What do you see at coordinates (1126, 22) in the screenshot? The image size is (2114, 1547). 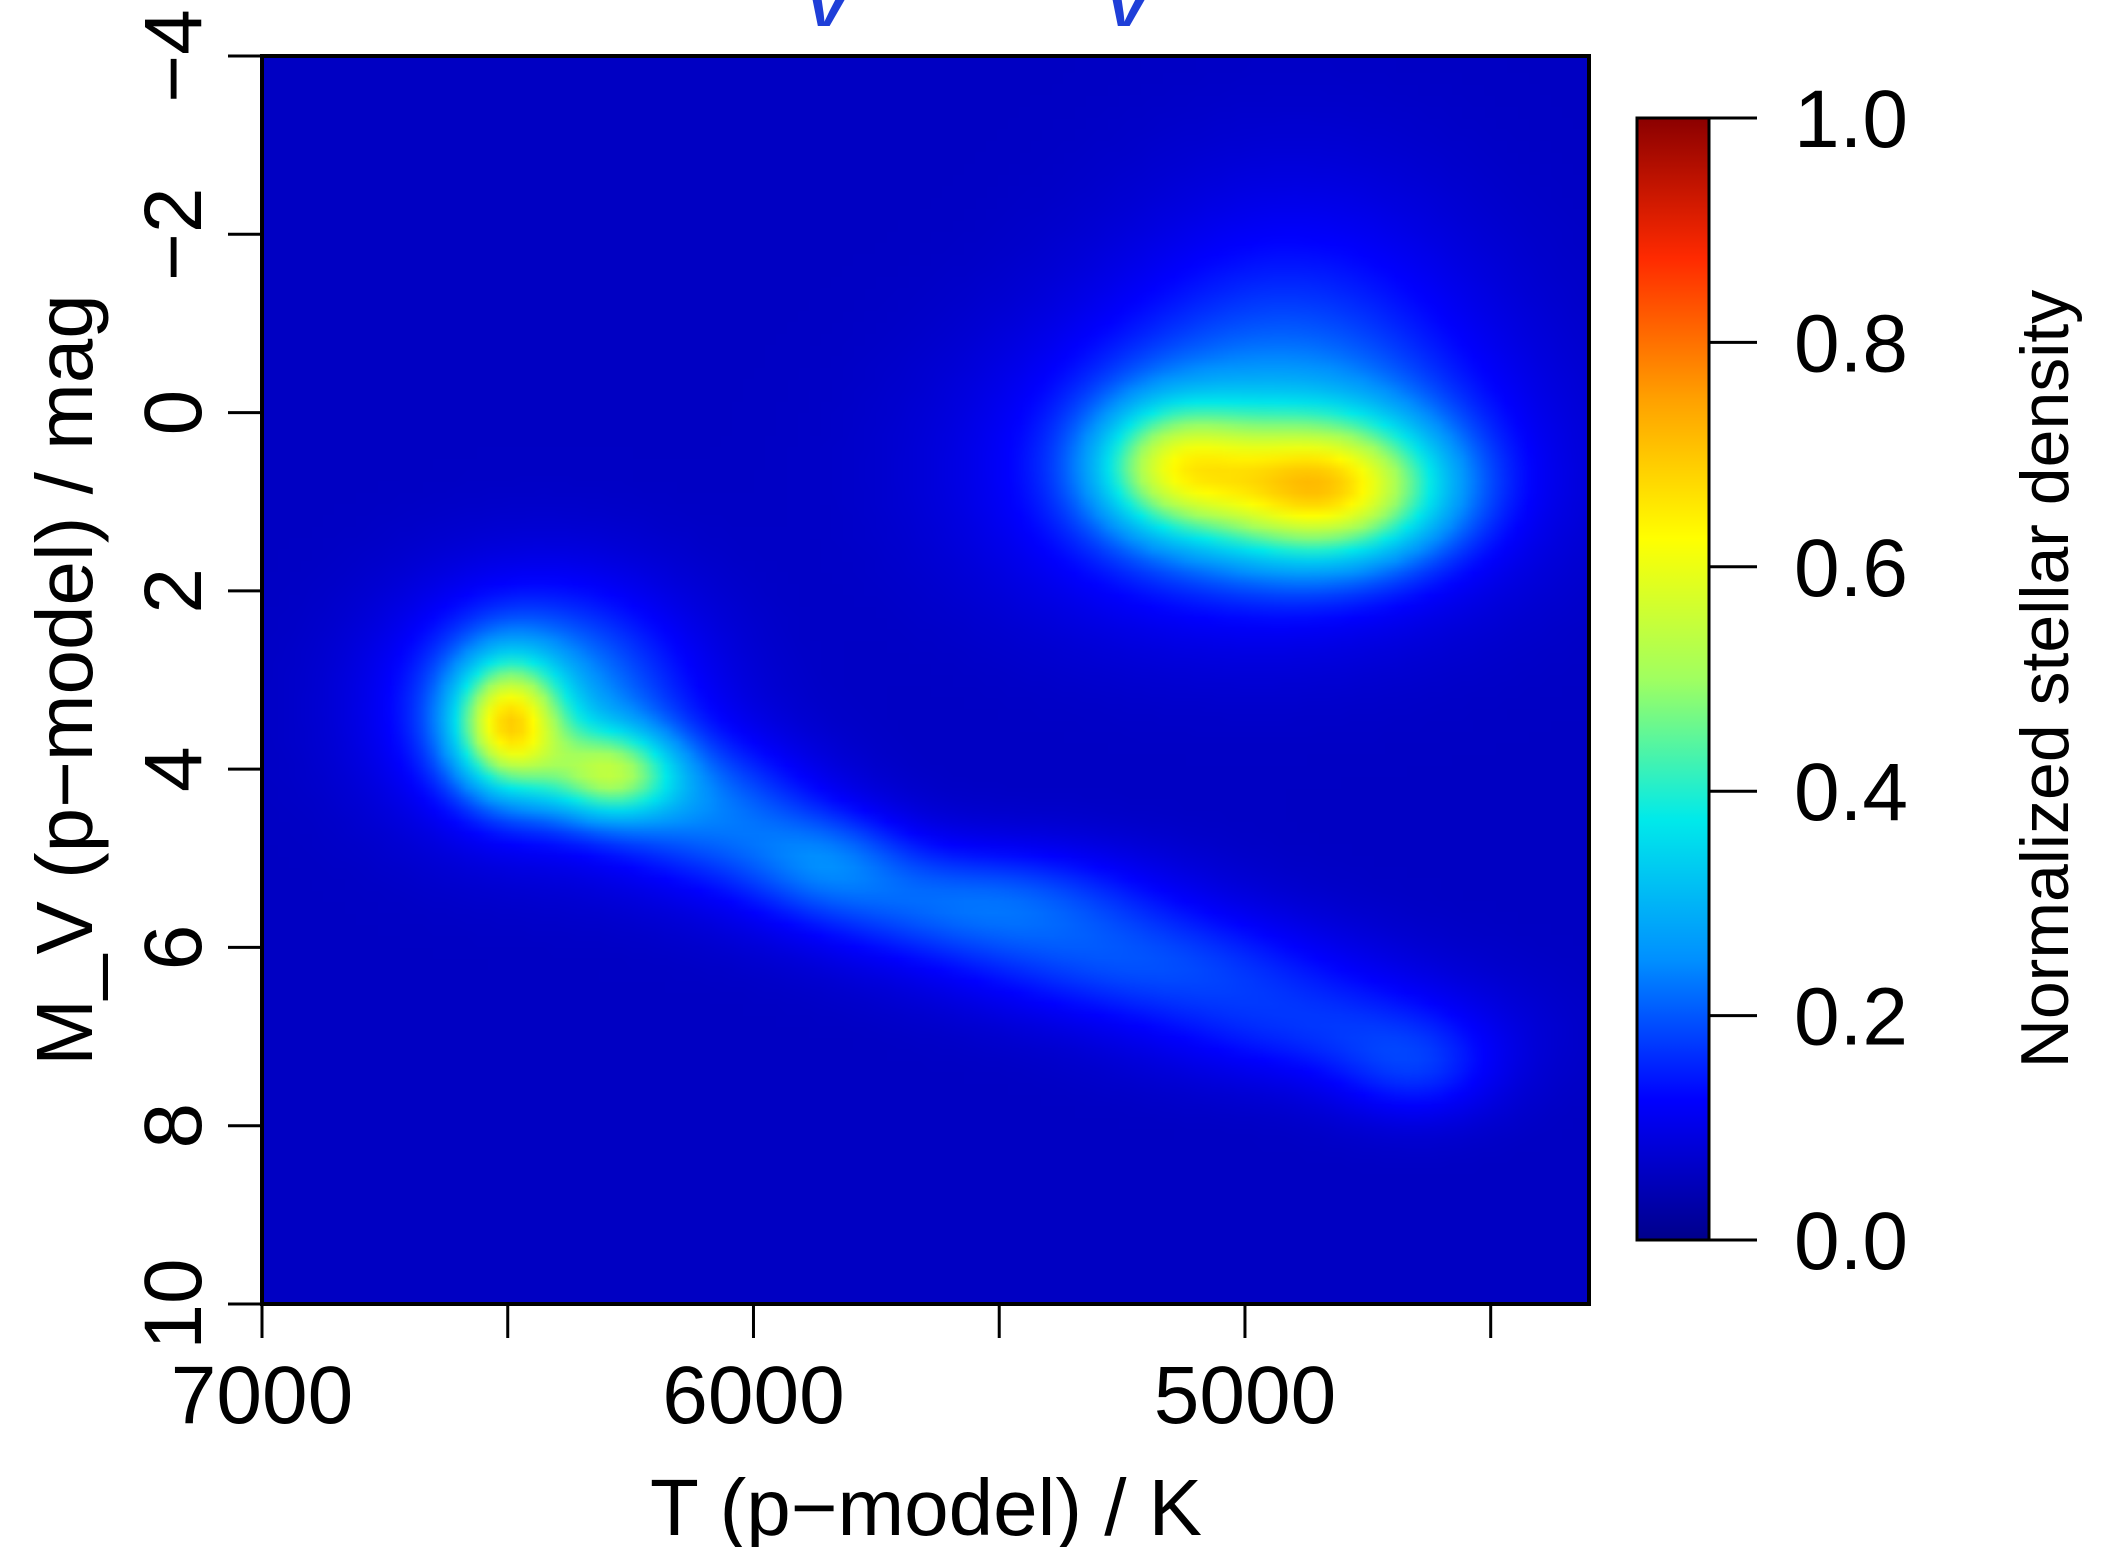 I see `title-fragment-2: y` at bounding box center [1126, 22].